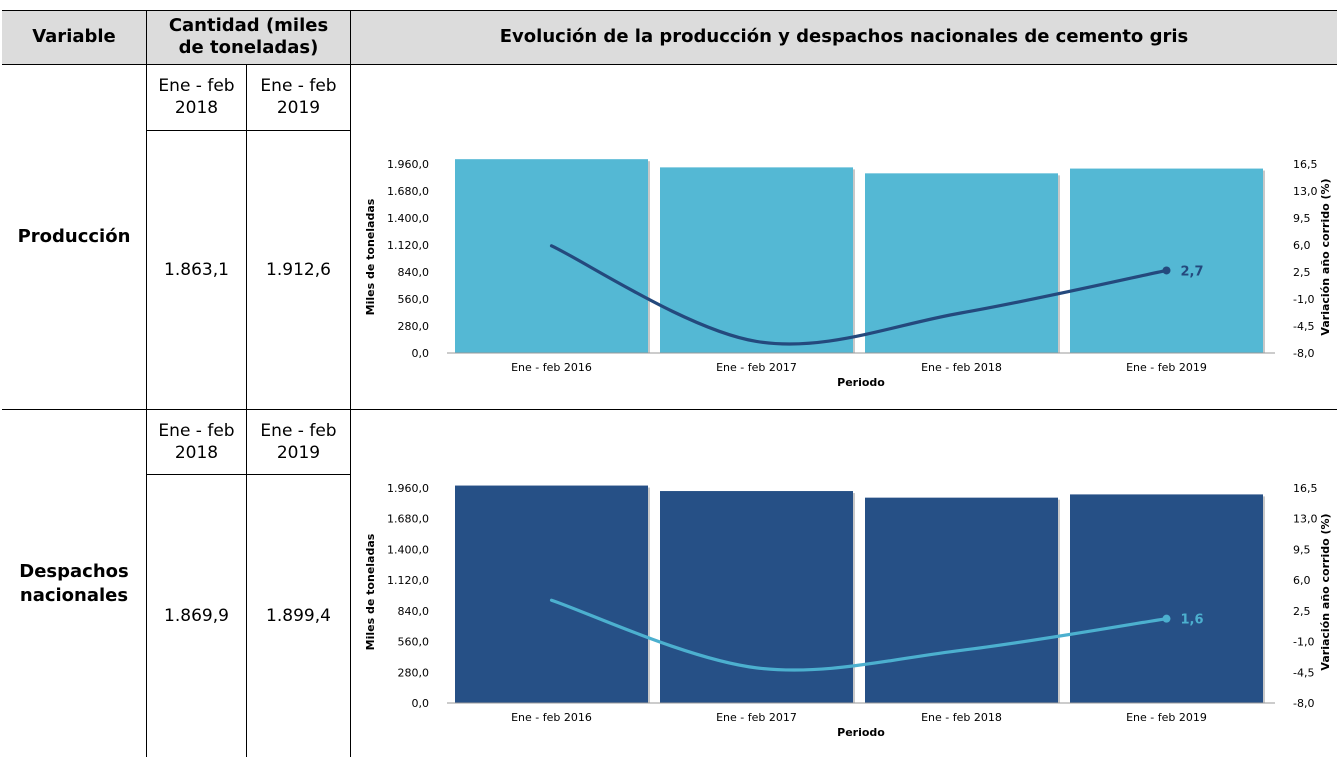 The image size is (1337, 757). I want to click on subheader-despachos-2019: Ene - feb 2019, so click(298, 442).